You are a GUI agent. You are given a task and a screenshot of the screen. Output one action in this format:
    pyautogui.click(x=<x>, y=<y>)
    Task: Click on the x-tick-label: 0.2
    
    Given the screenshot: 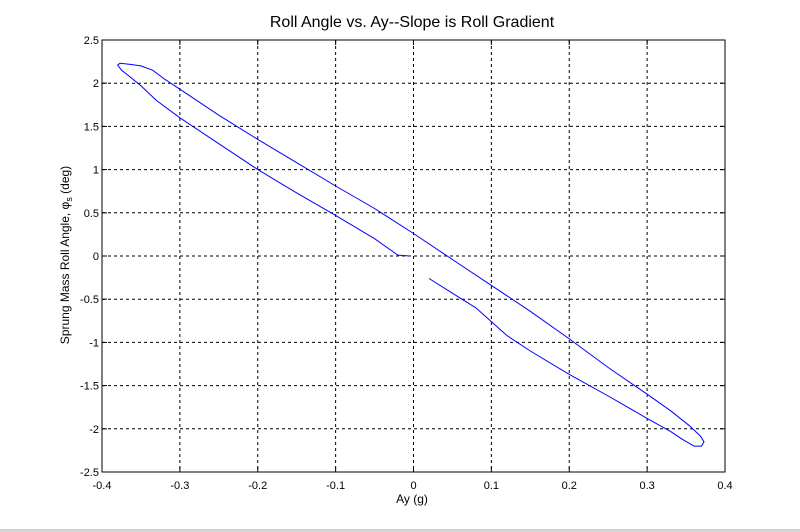 What is the action you would take?
    pyautogui.click(x=569, y=486)
    